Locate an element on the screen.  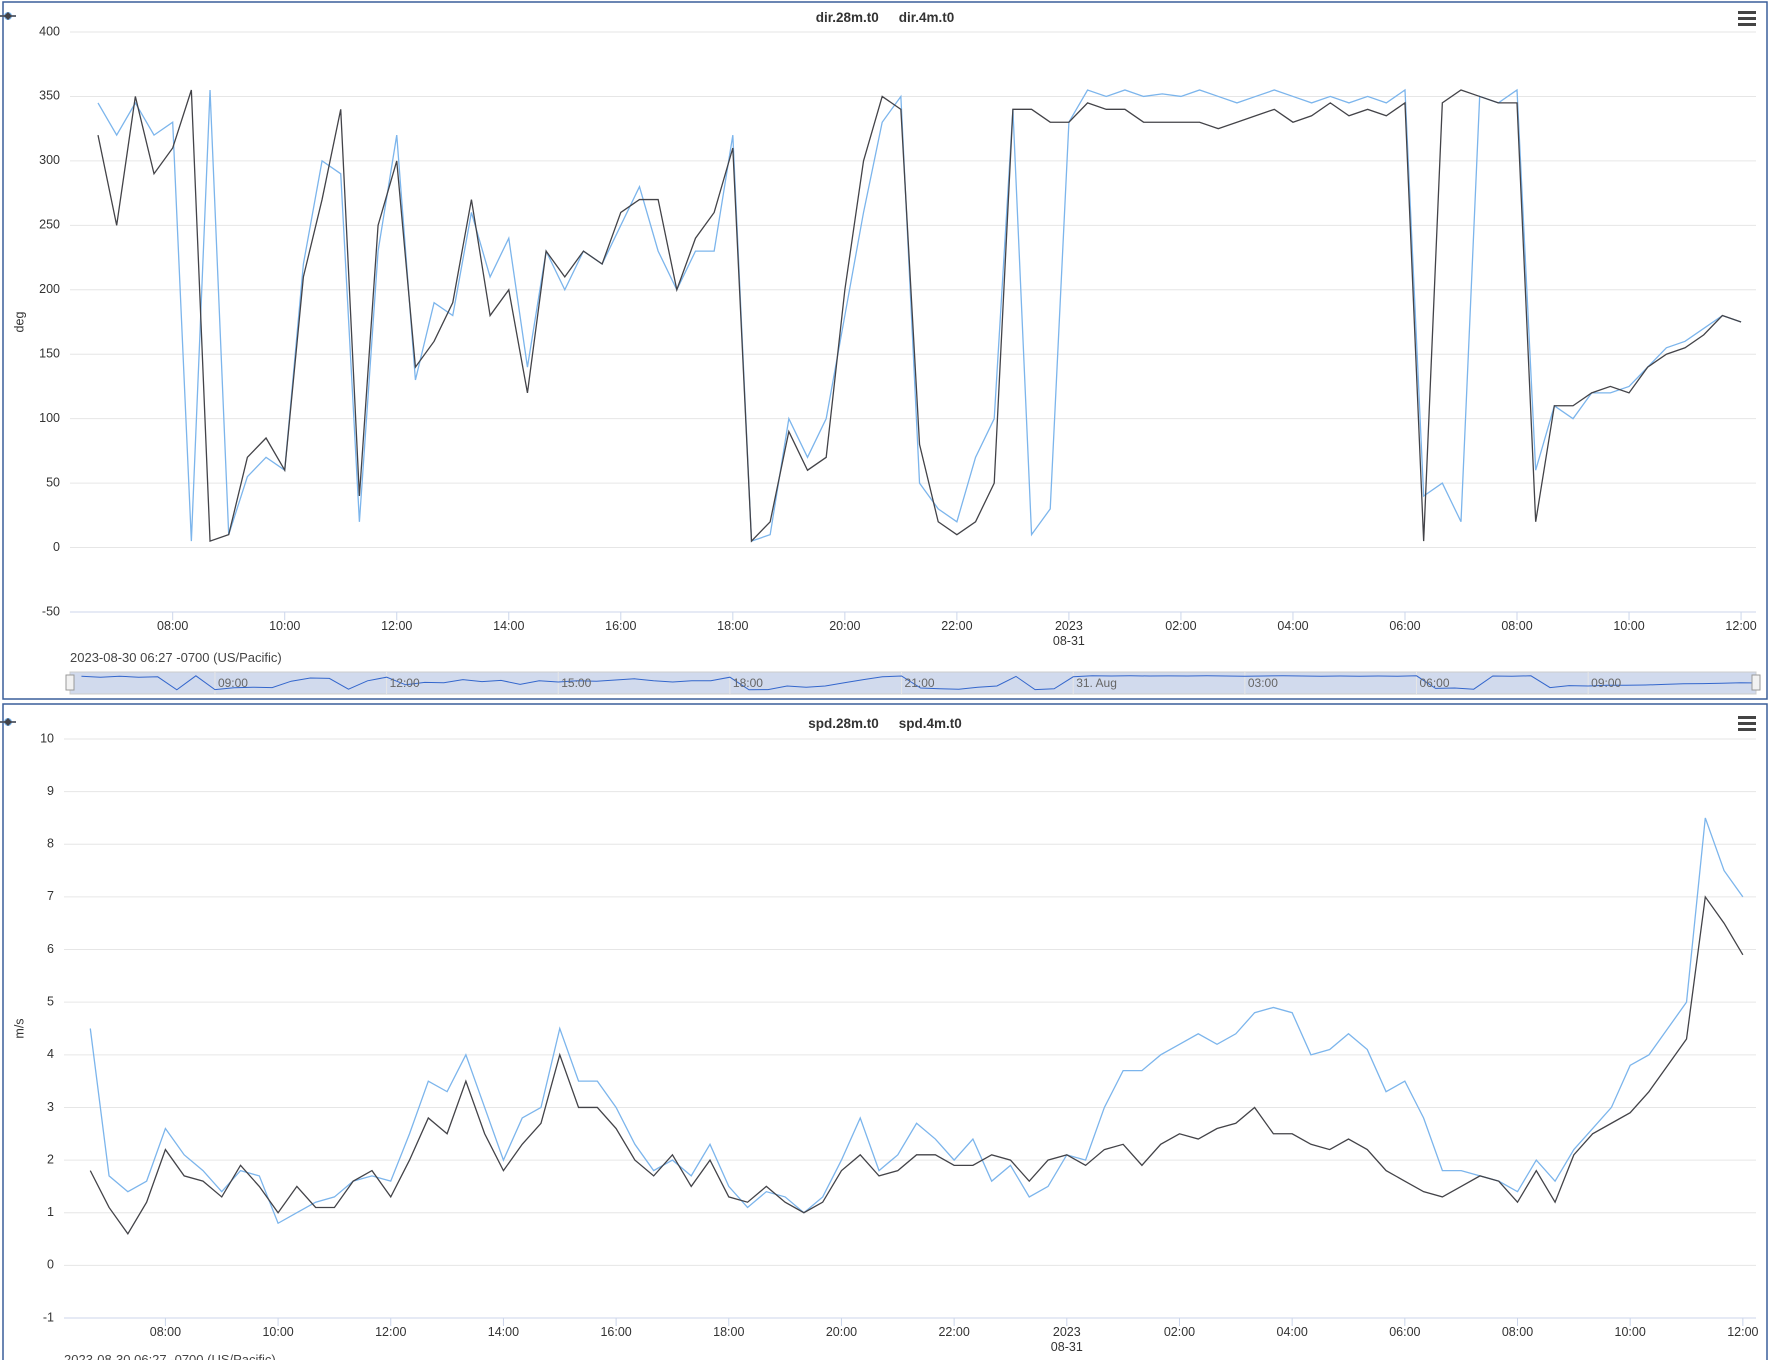
legend-label: dir.4m.t0 is located at coordinates (926, 17).